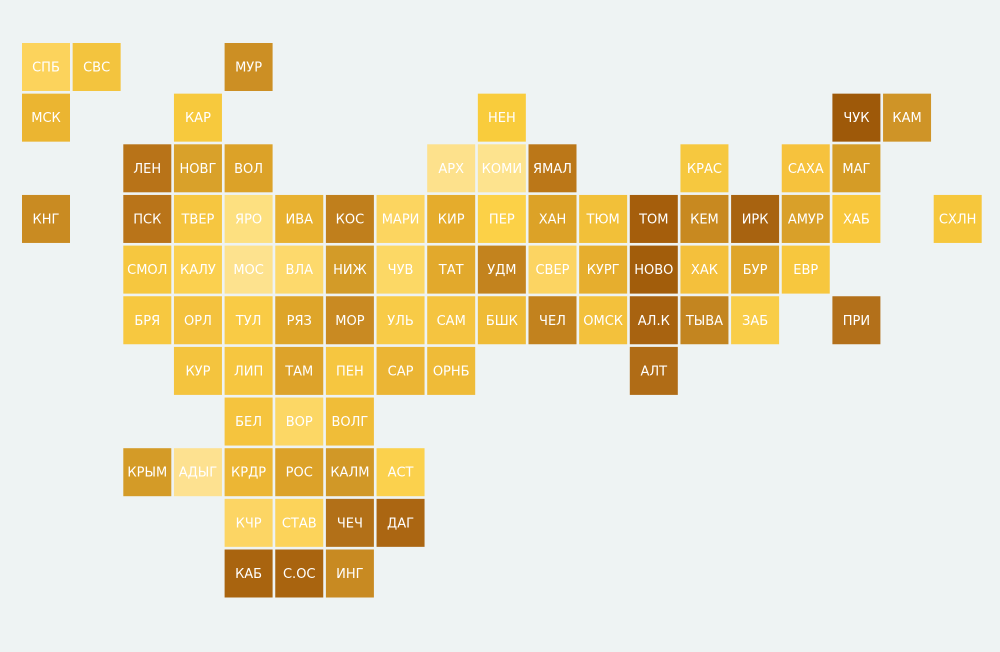 Image resolution: width=1000 pixels, height=652 pixels. I want to click on region-label: НОВГ, so click(198, 169).